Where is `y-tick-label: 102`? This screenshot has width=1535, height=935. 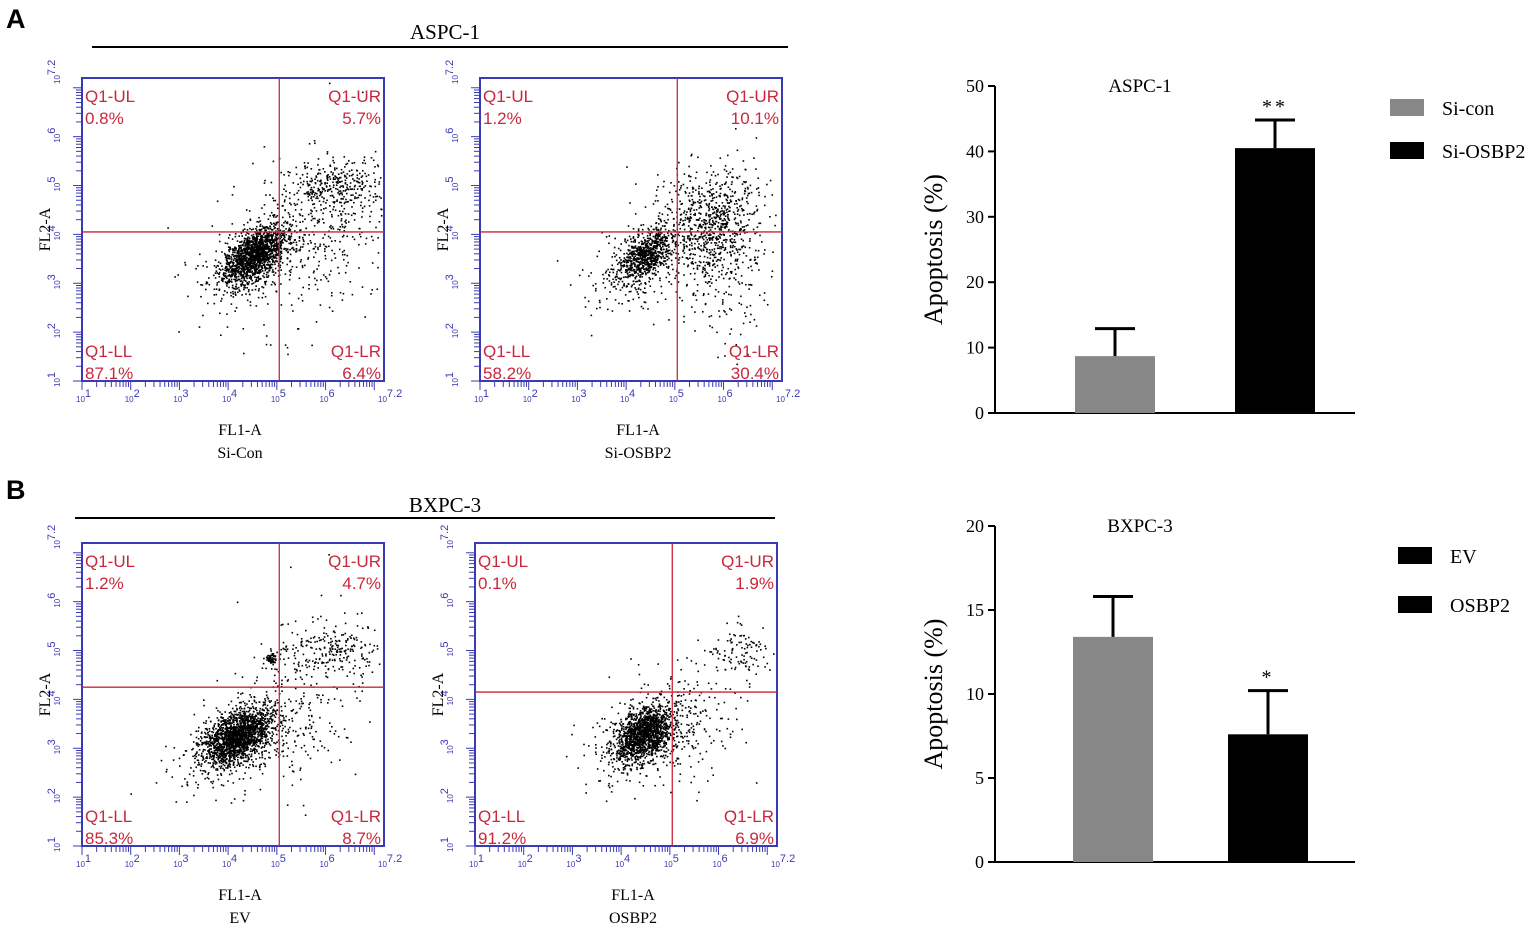
y-tick-label: 102 is located at coordinates (54, 330).